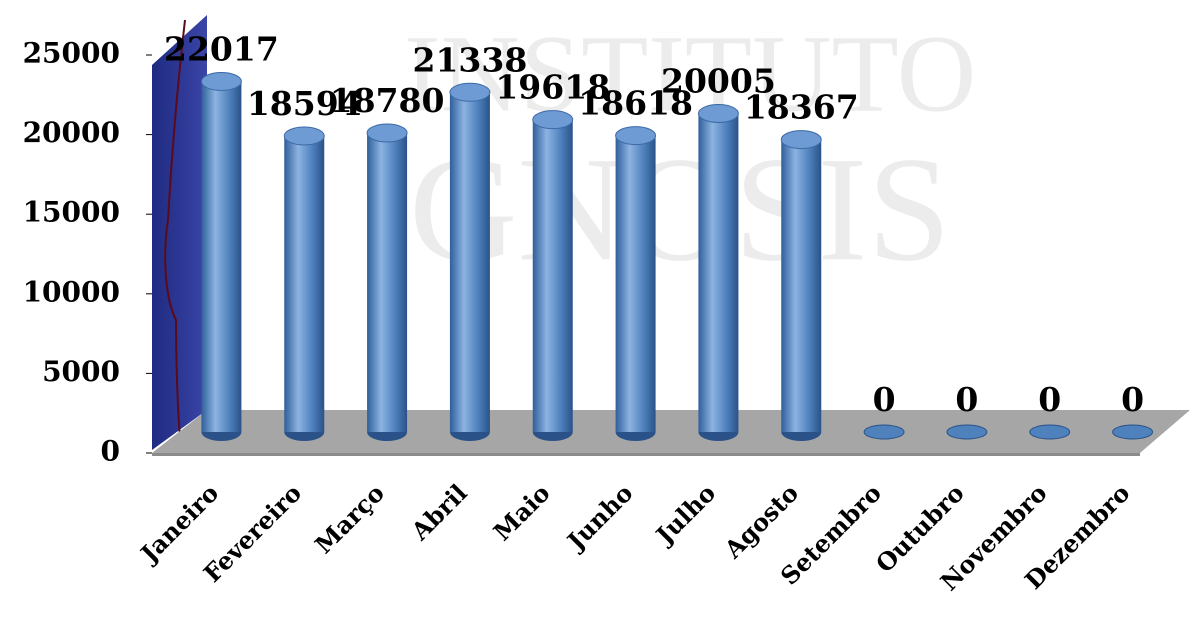 The height and width of the screenshot is (623, 1190). Describe the element at coordinates (599, 517) in the screenshot. I see `x-tick-label: Junho` at that location.